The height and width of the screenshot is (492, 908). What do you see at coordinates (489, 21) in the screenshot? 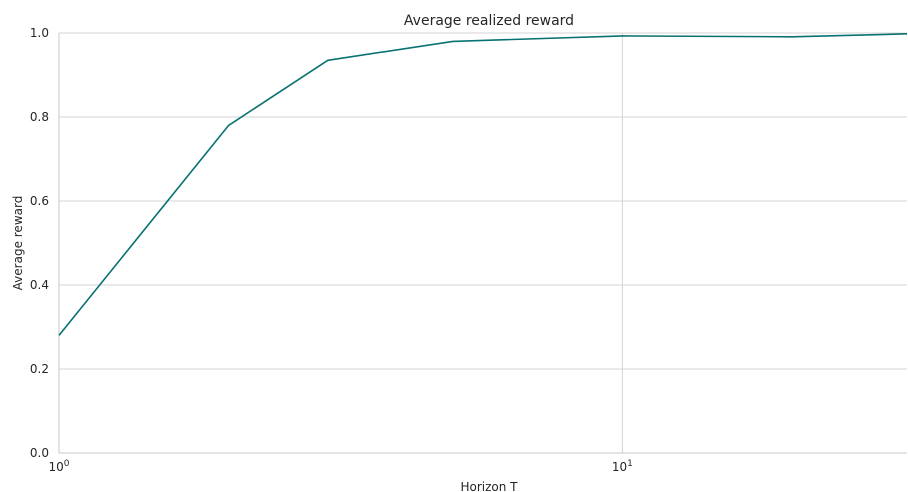
I see `chart-title: Average realized reward` at bounding box center [489, 21].